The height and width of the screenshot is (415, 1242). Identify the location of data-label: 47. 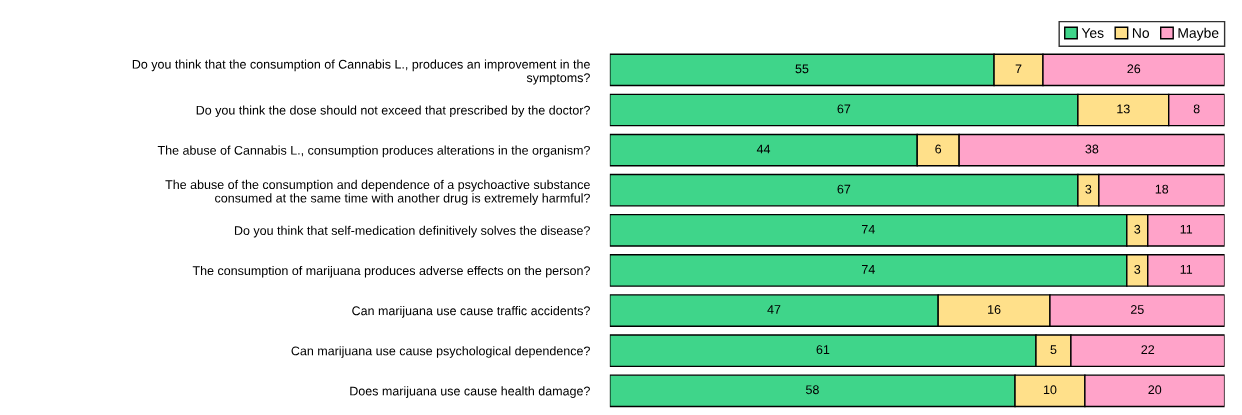
(774, 309).